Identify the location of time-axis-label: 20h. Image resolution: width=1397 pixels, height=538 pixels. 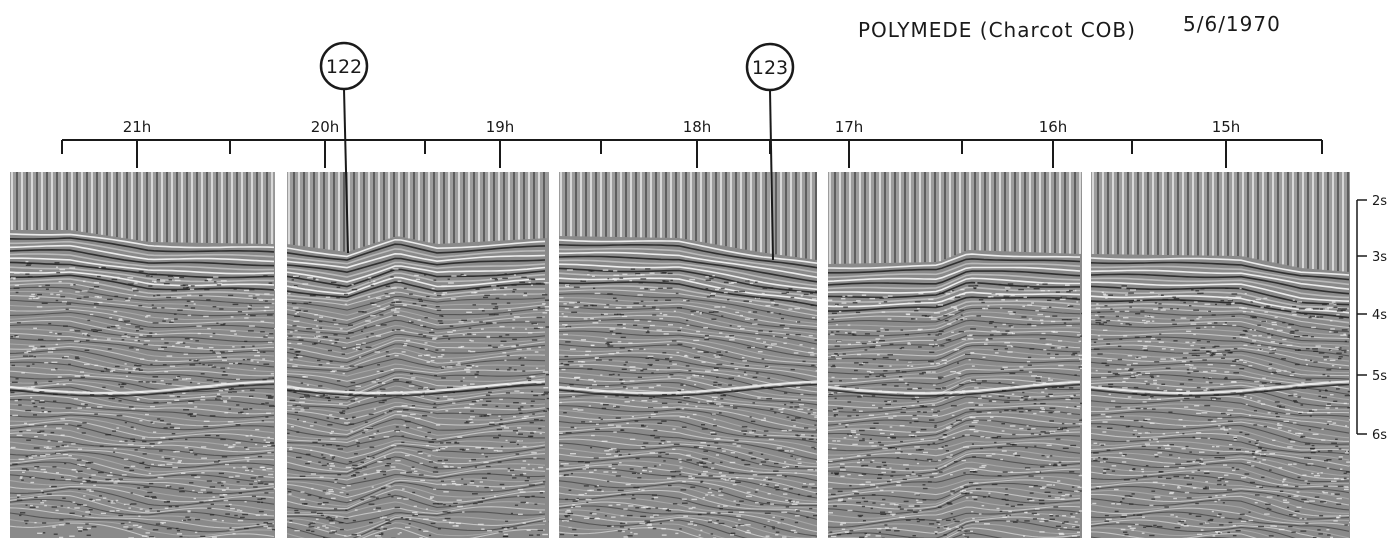
(325, 127).